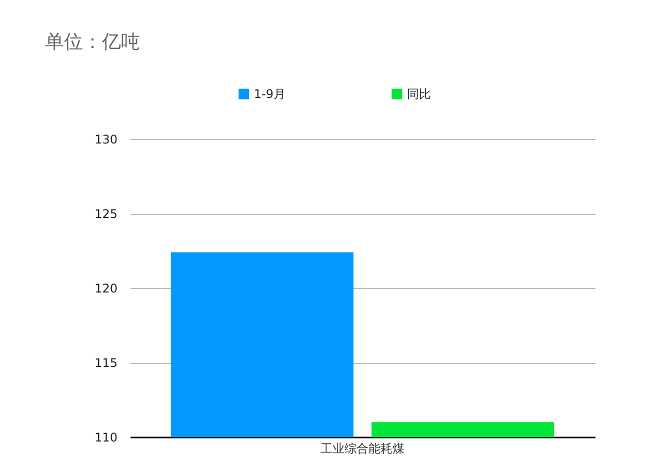  I want to click on chart-title: 单位：亿吨, so click(92, 42).